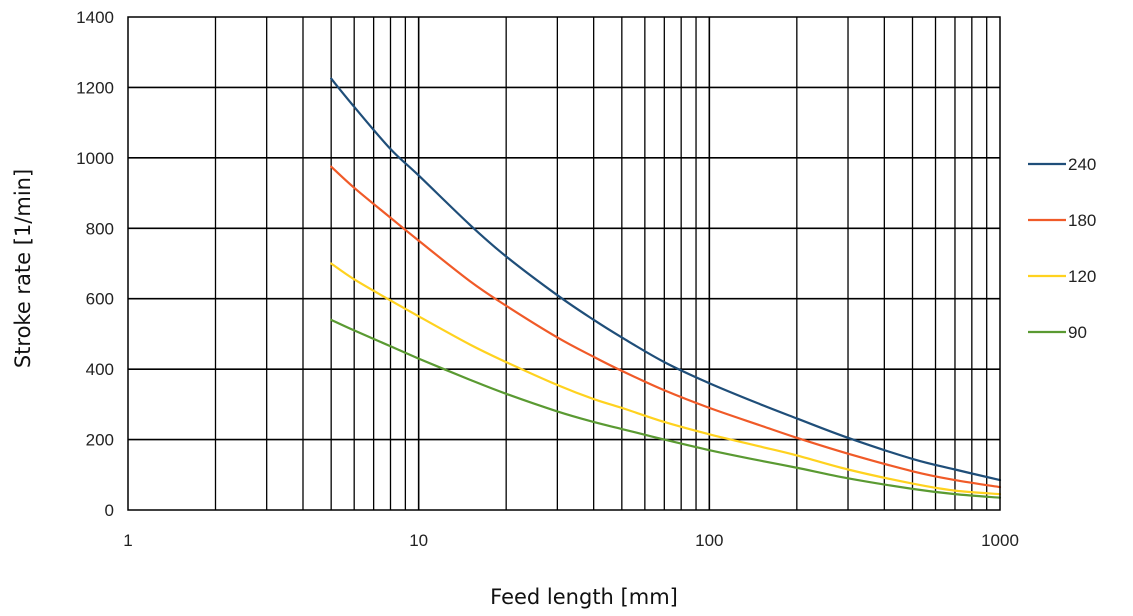 The width and height of the screenshot is (1133, 616). I want to click on x-tick-label: 10, so click(418, 540).